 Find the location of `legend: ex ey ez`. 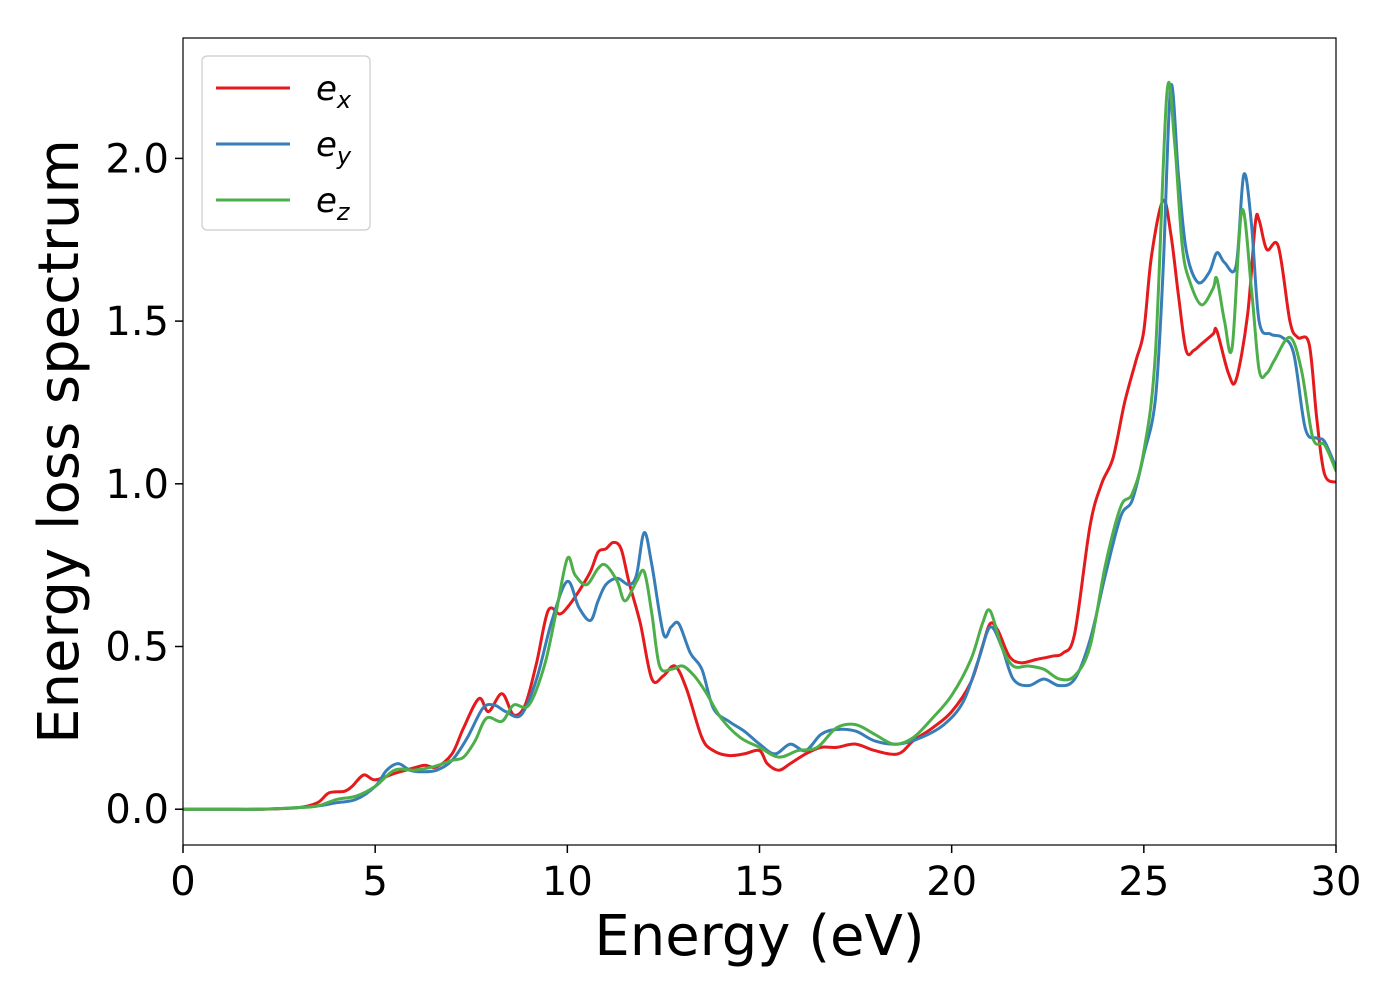

legend: ex ey ez is located at coordinates (286, 143).